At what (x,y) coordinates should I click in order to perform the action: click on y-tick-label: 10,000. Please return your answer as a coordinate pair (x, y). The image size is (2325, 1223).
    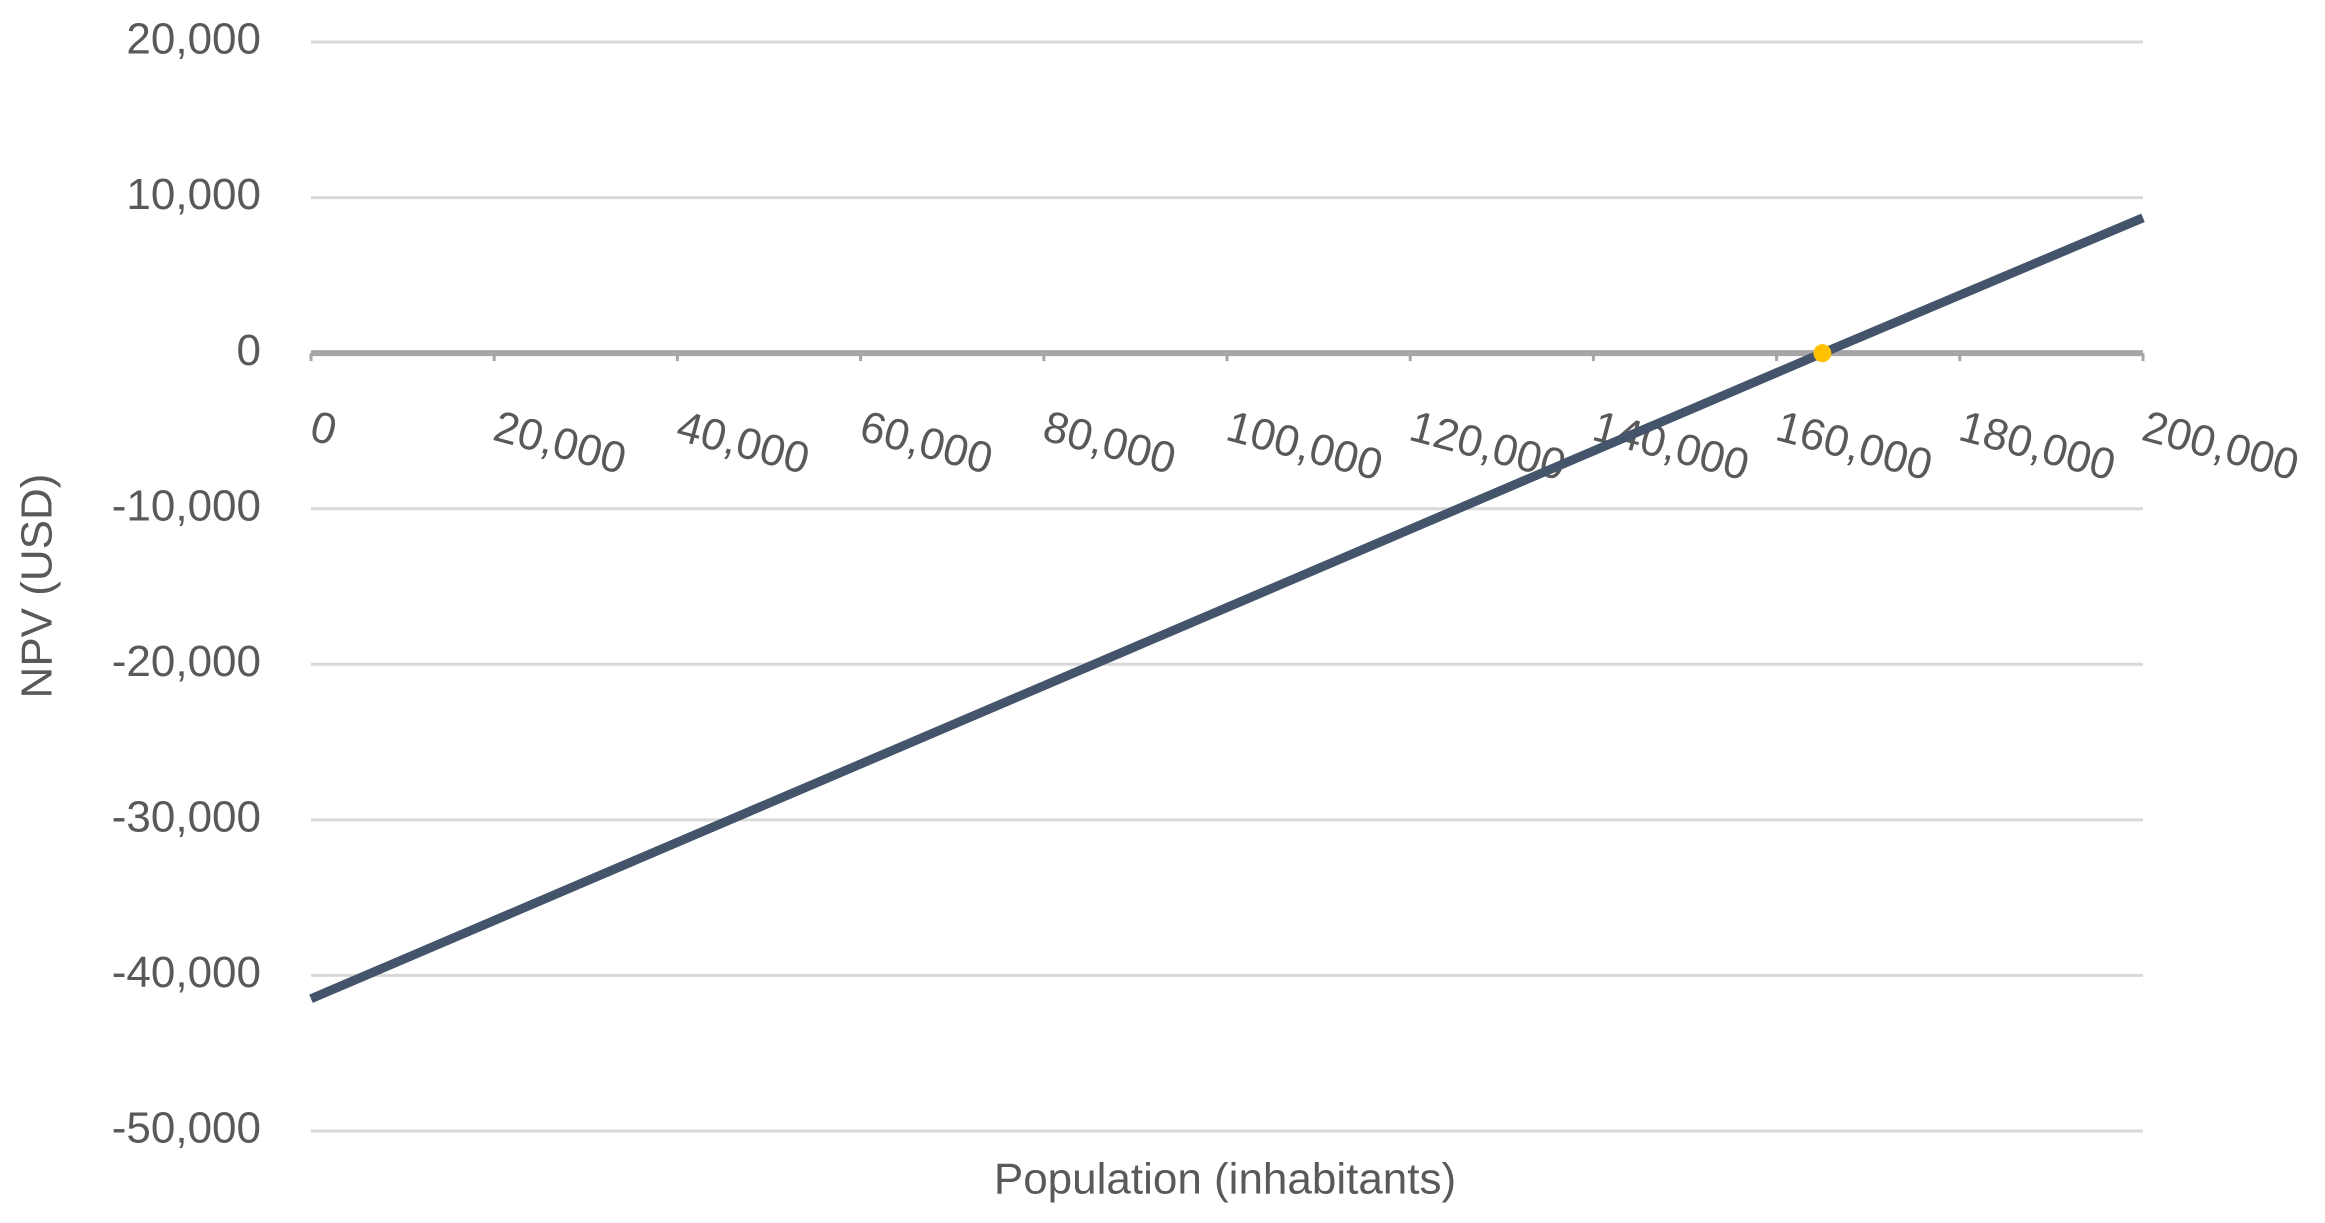
    Looking at the image, I should click on (193, 194).